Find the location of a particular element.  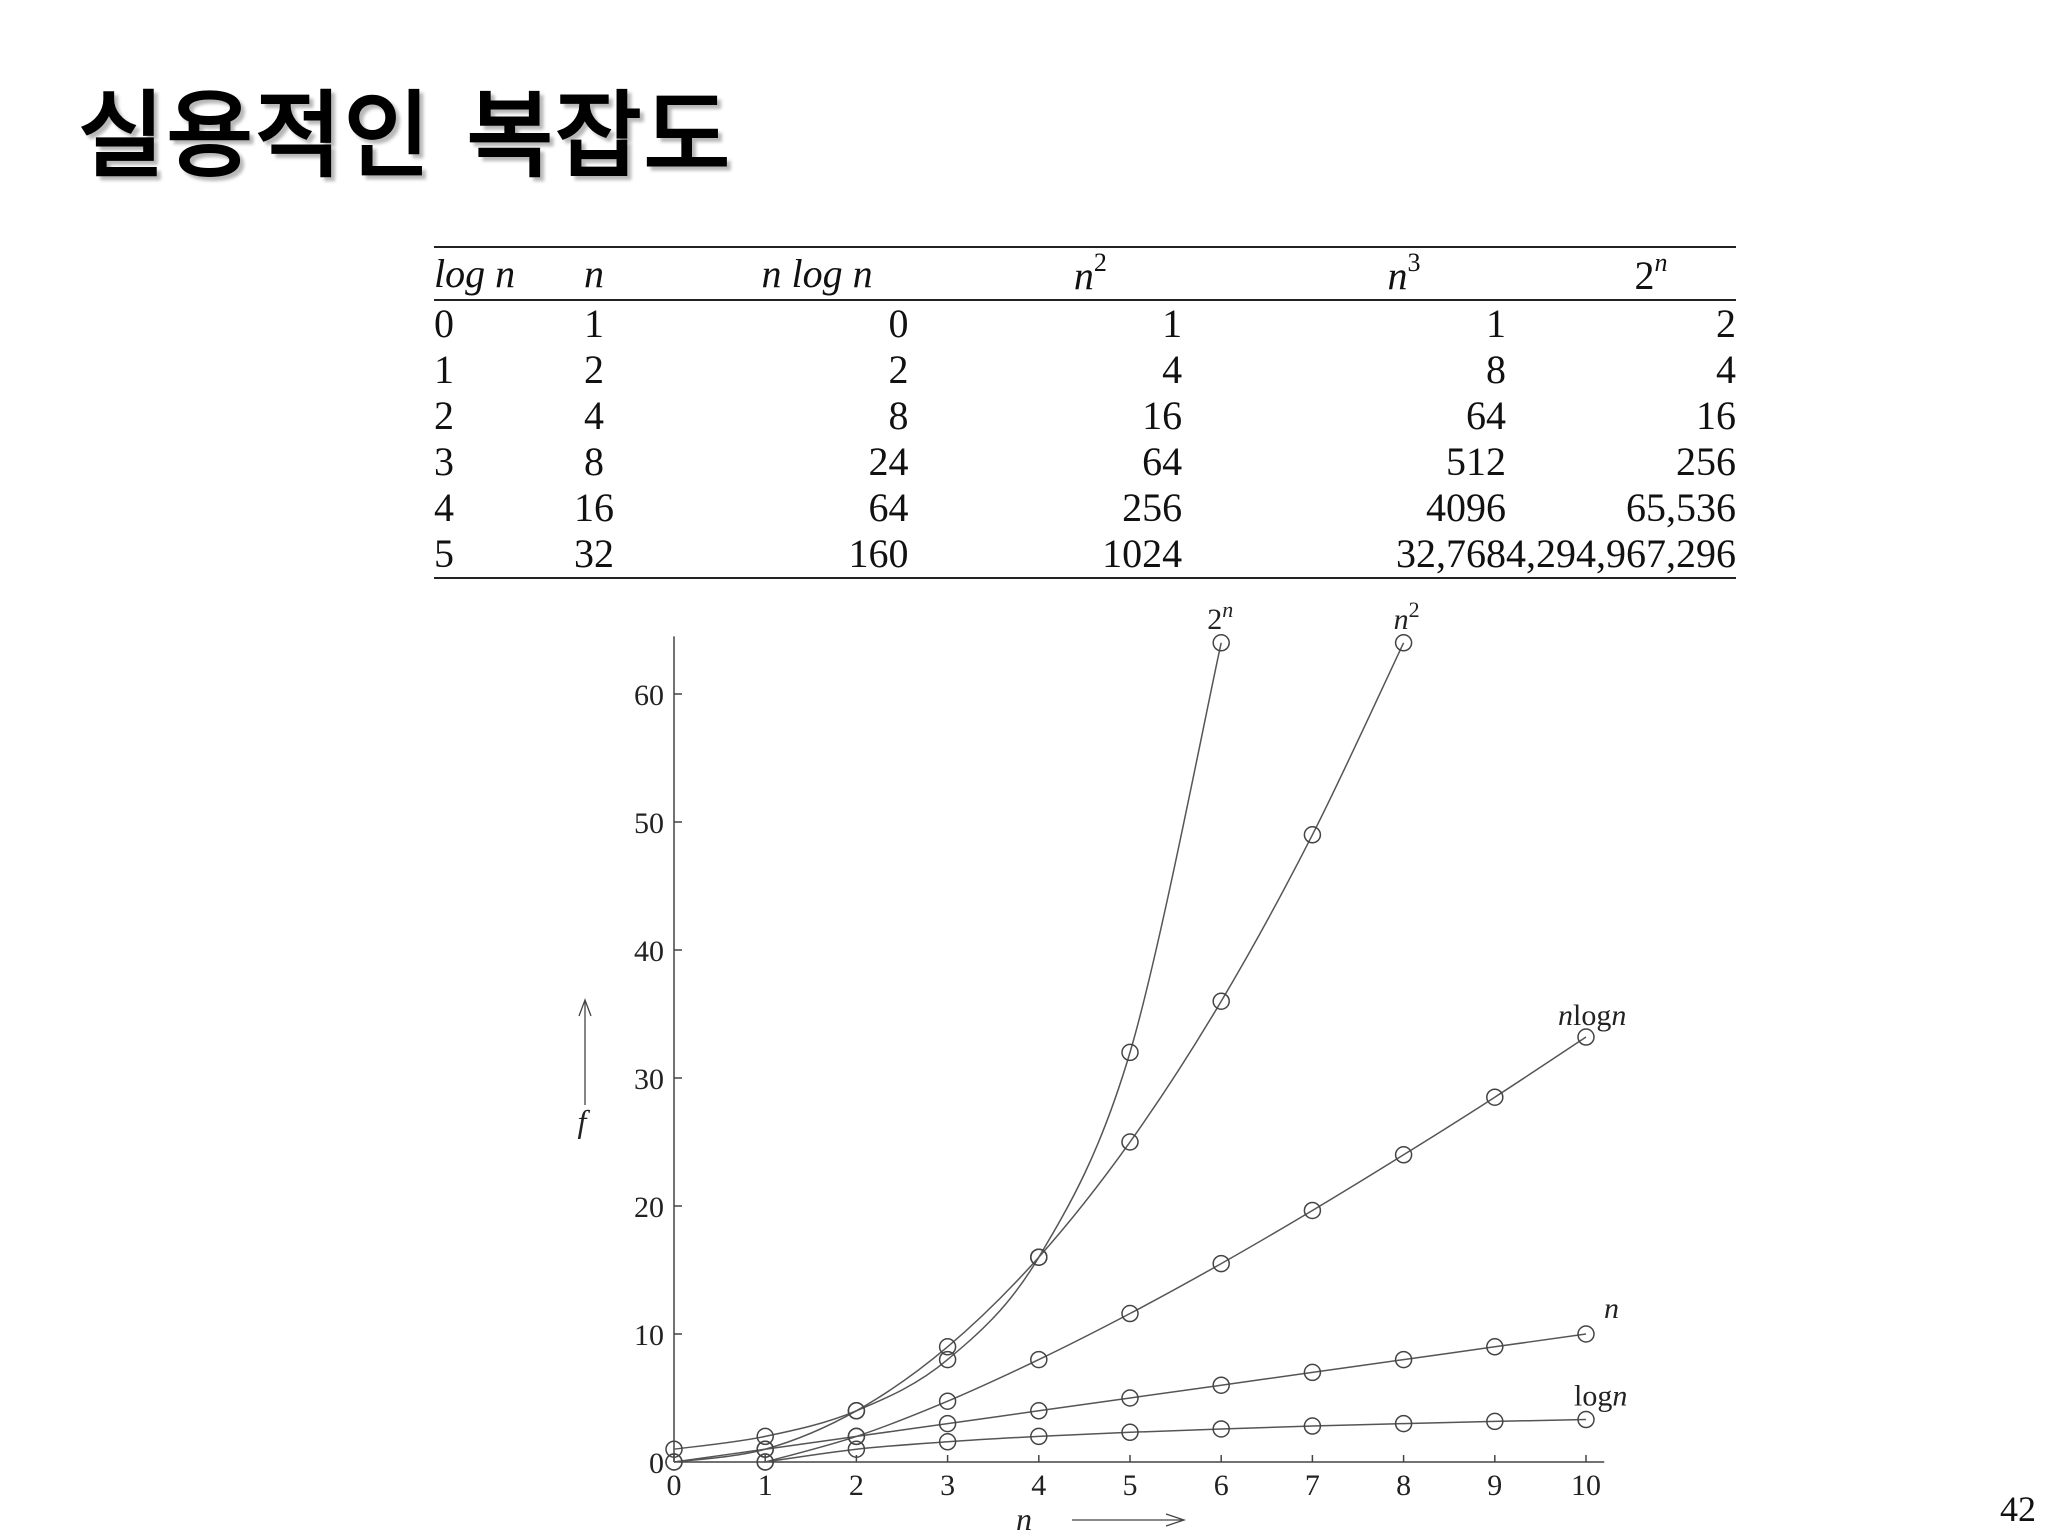

table-cell: 3 is located at coordinates (444, 461).